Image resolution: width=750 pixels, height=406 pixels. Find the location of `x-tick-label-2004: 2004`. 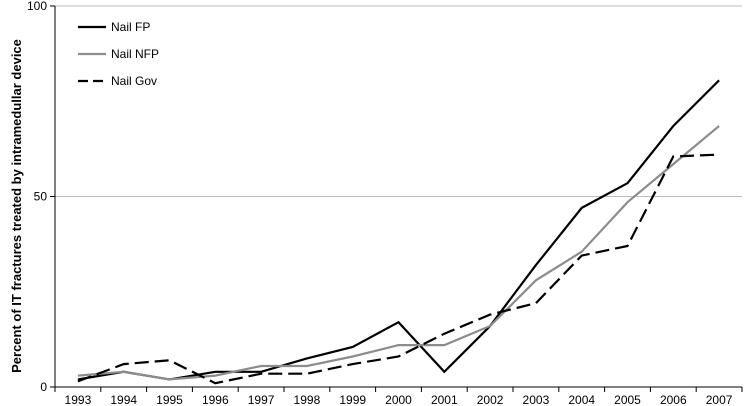

x-tick-label-2004: 2004 is located at coordinates (581, 399).